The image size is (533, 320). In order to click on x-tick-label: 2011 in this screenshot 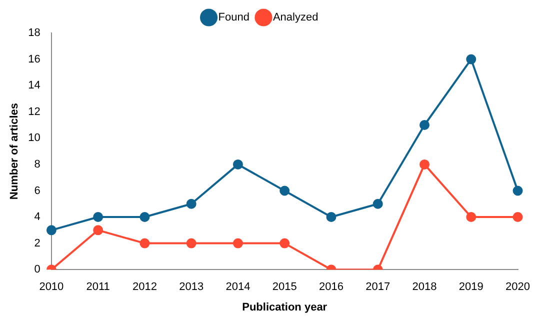, I will do `click(98, 287)`.